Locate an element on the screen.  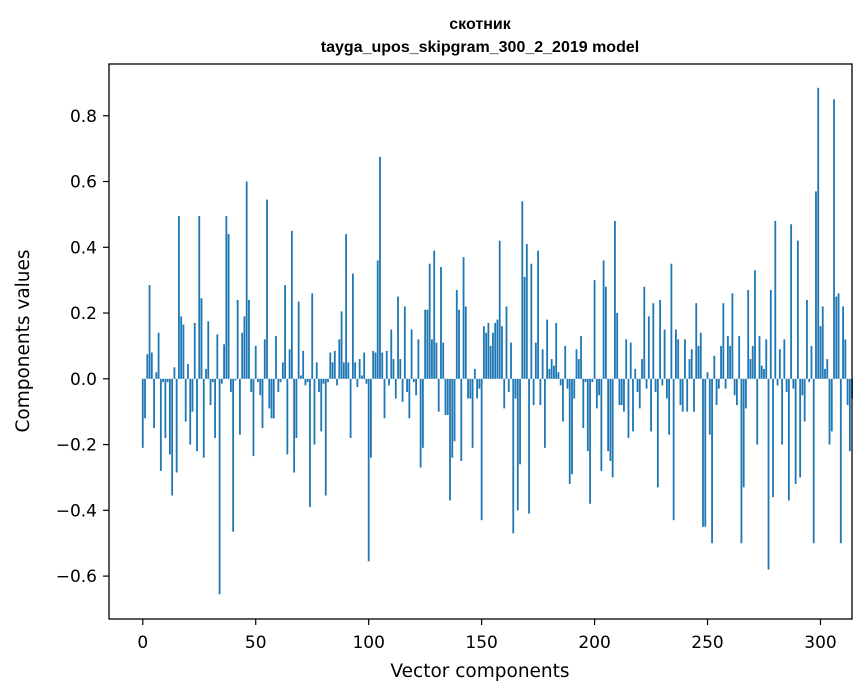
x-axis-ticks: 0 50 100 150 200 250 300 is located at coordinates (487, 636).